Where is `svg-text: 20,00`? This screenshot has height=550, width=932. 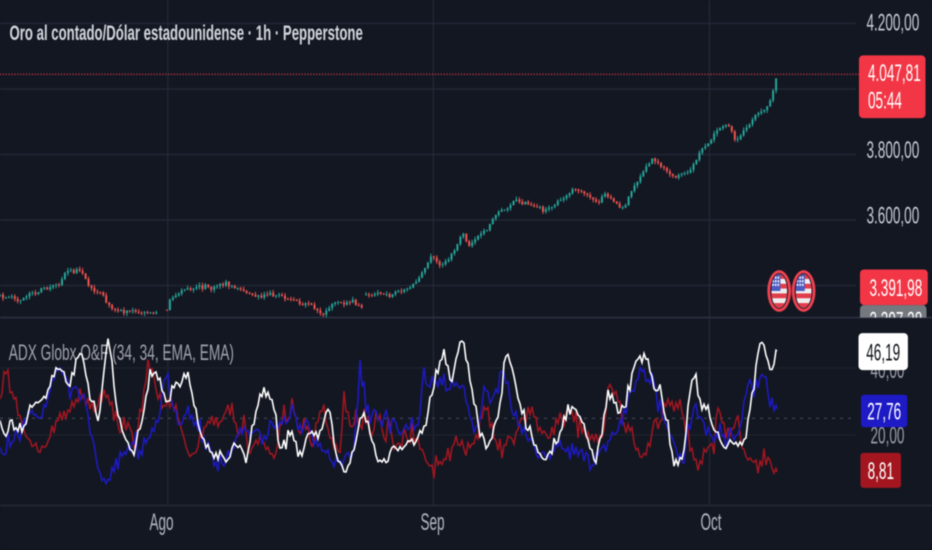 svg-text: 20,00 is located at coordinates (888, 436).